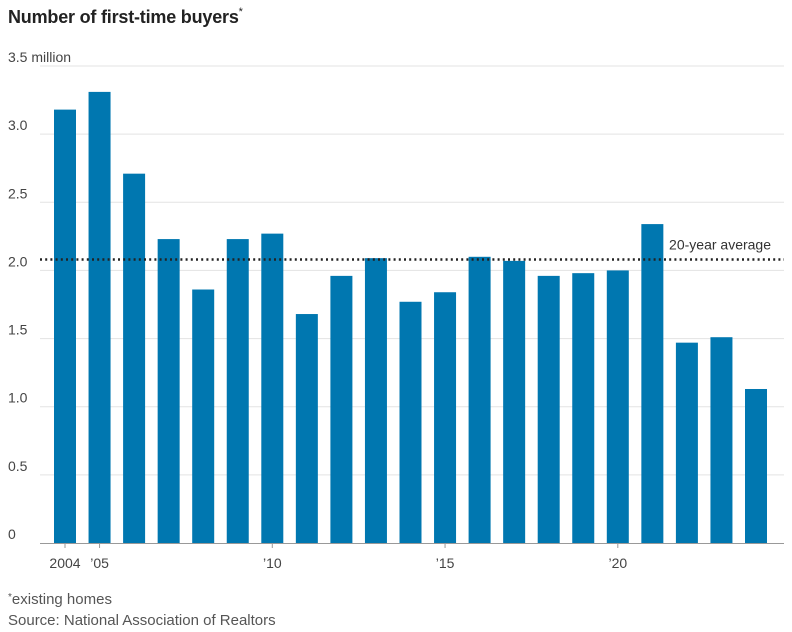 The height and width of the screenshot is (632, 792). Describe the element at coordinates (240, 12) in the screenshot. I see `title-footnote-marker: *` at that location.